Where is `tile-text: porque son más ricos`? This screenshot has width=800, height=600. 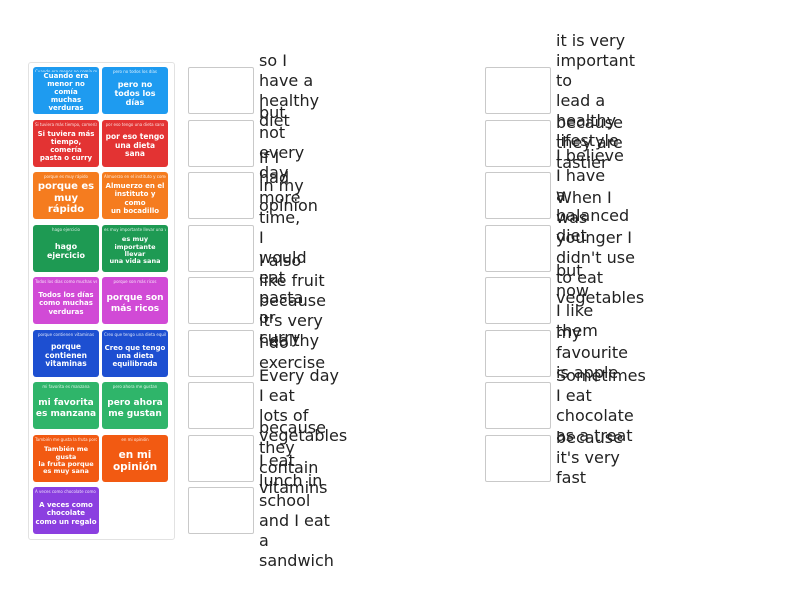 tile-text: porque son más ricos is located at coordinates (135, 303).